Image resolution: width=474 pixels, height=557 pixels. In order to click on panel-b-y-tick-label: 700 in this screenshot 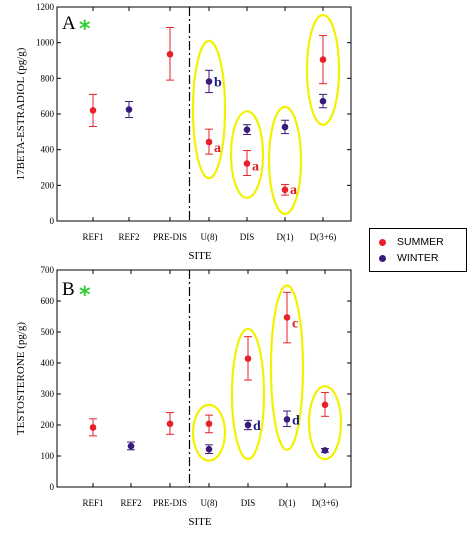, I will do `click(48, 270)`.